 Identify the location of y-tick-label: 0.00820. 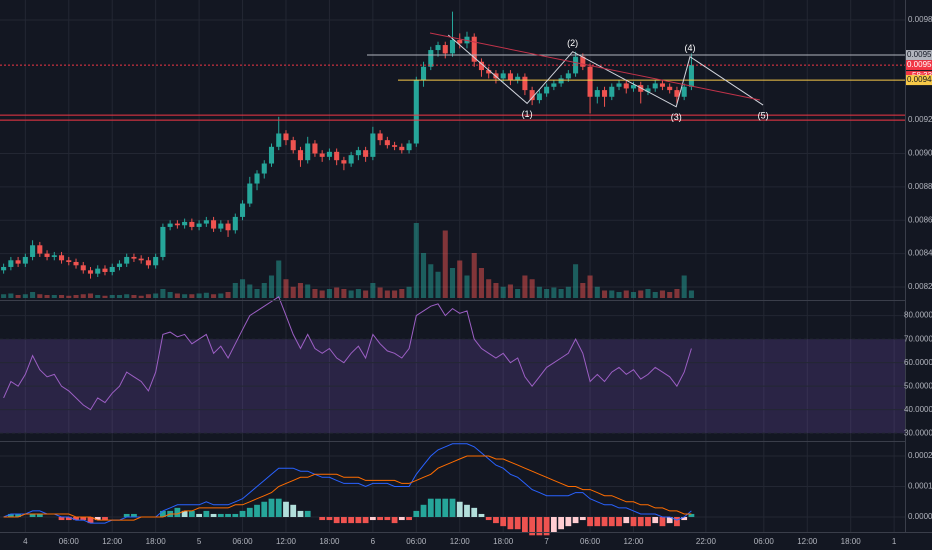
(920, 286).